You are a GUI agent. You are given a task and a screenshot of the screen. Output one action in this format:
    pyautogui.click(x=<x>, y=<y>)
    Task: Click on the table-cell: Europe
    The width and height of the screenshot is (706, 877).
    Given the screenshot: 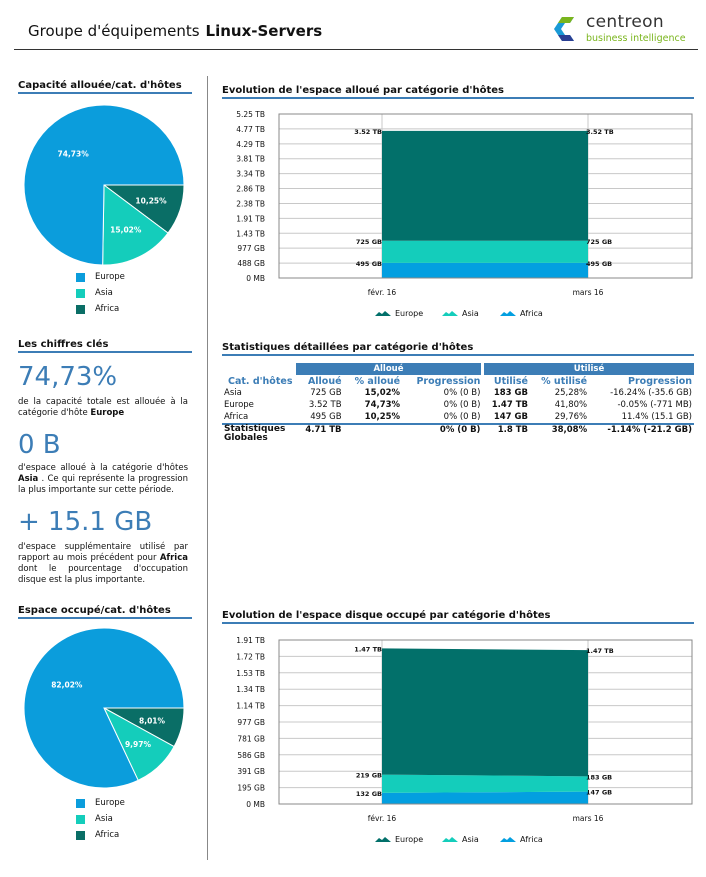 What is the action you would take?
    pyautogui.click(x=239, y=405)
    